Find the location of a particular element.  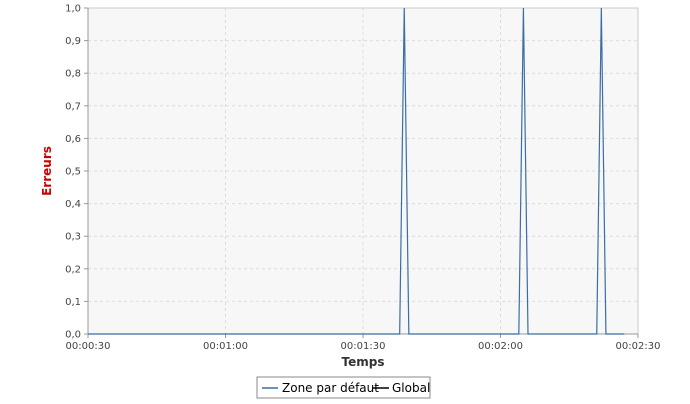

legend-label-zone-par-defaut: Zone par défaut is located at coordinates (330, 388).